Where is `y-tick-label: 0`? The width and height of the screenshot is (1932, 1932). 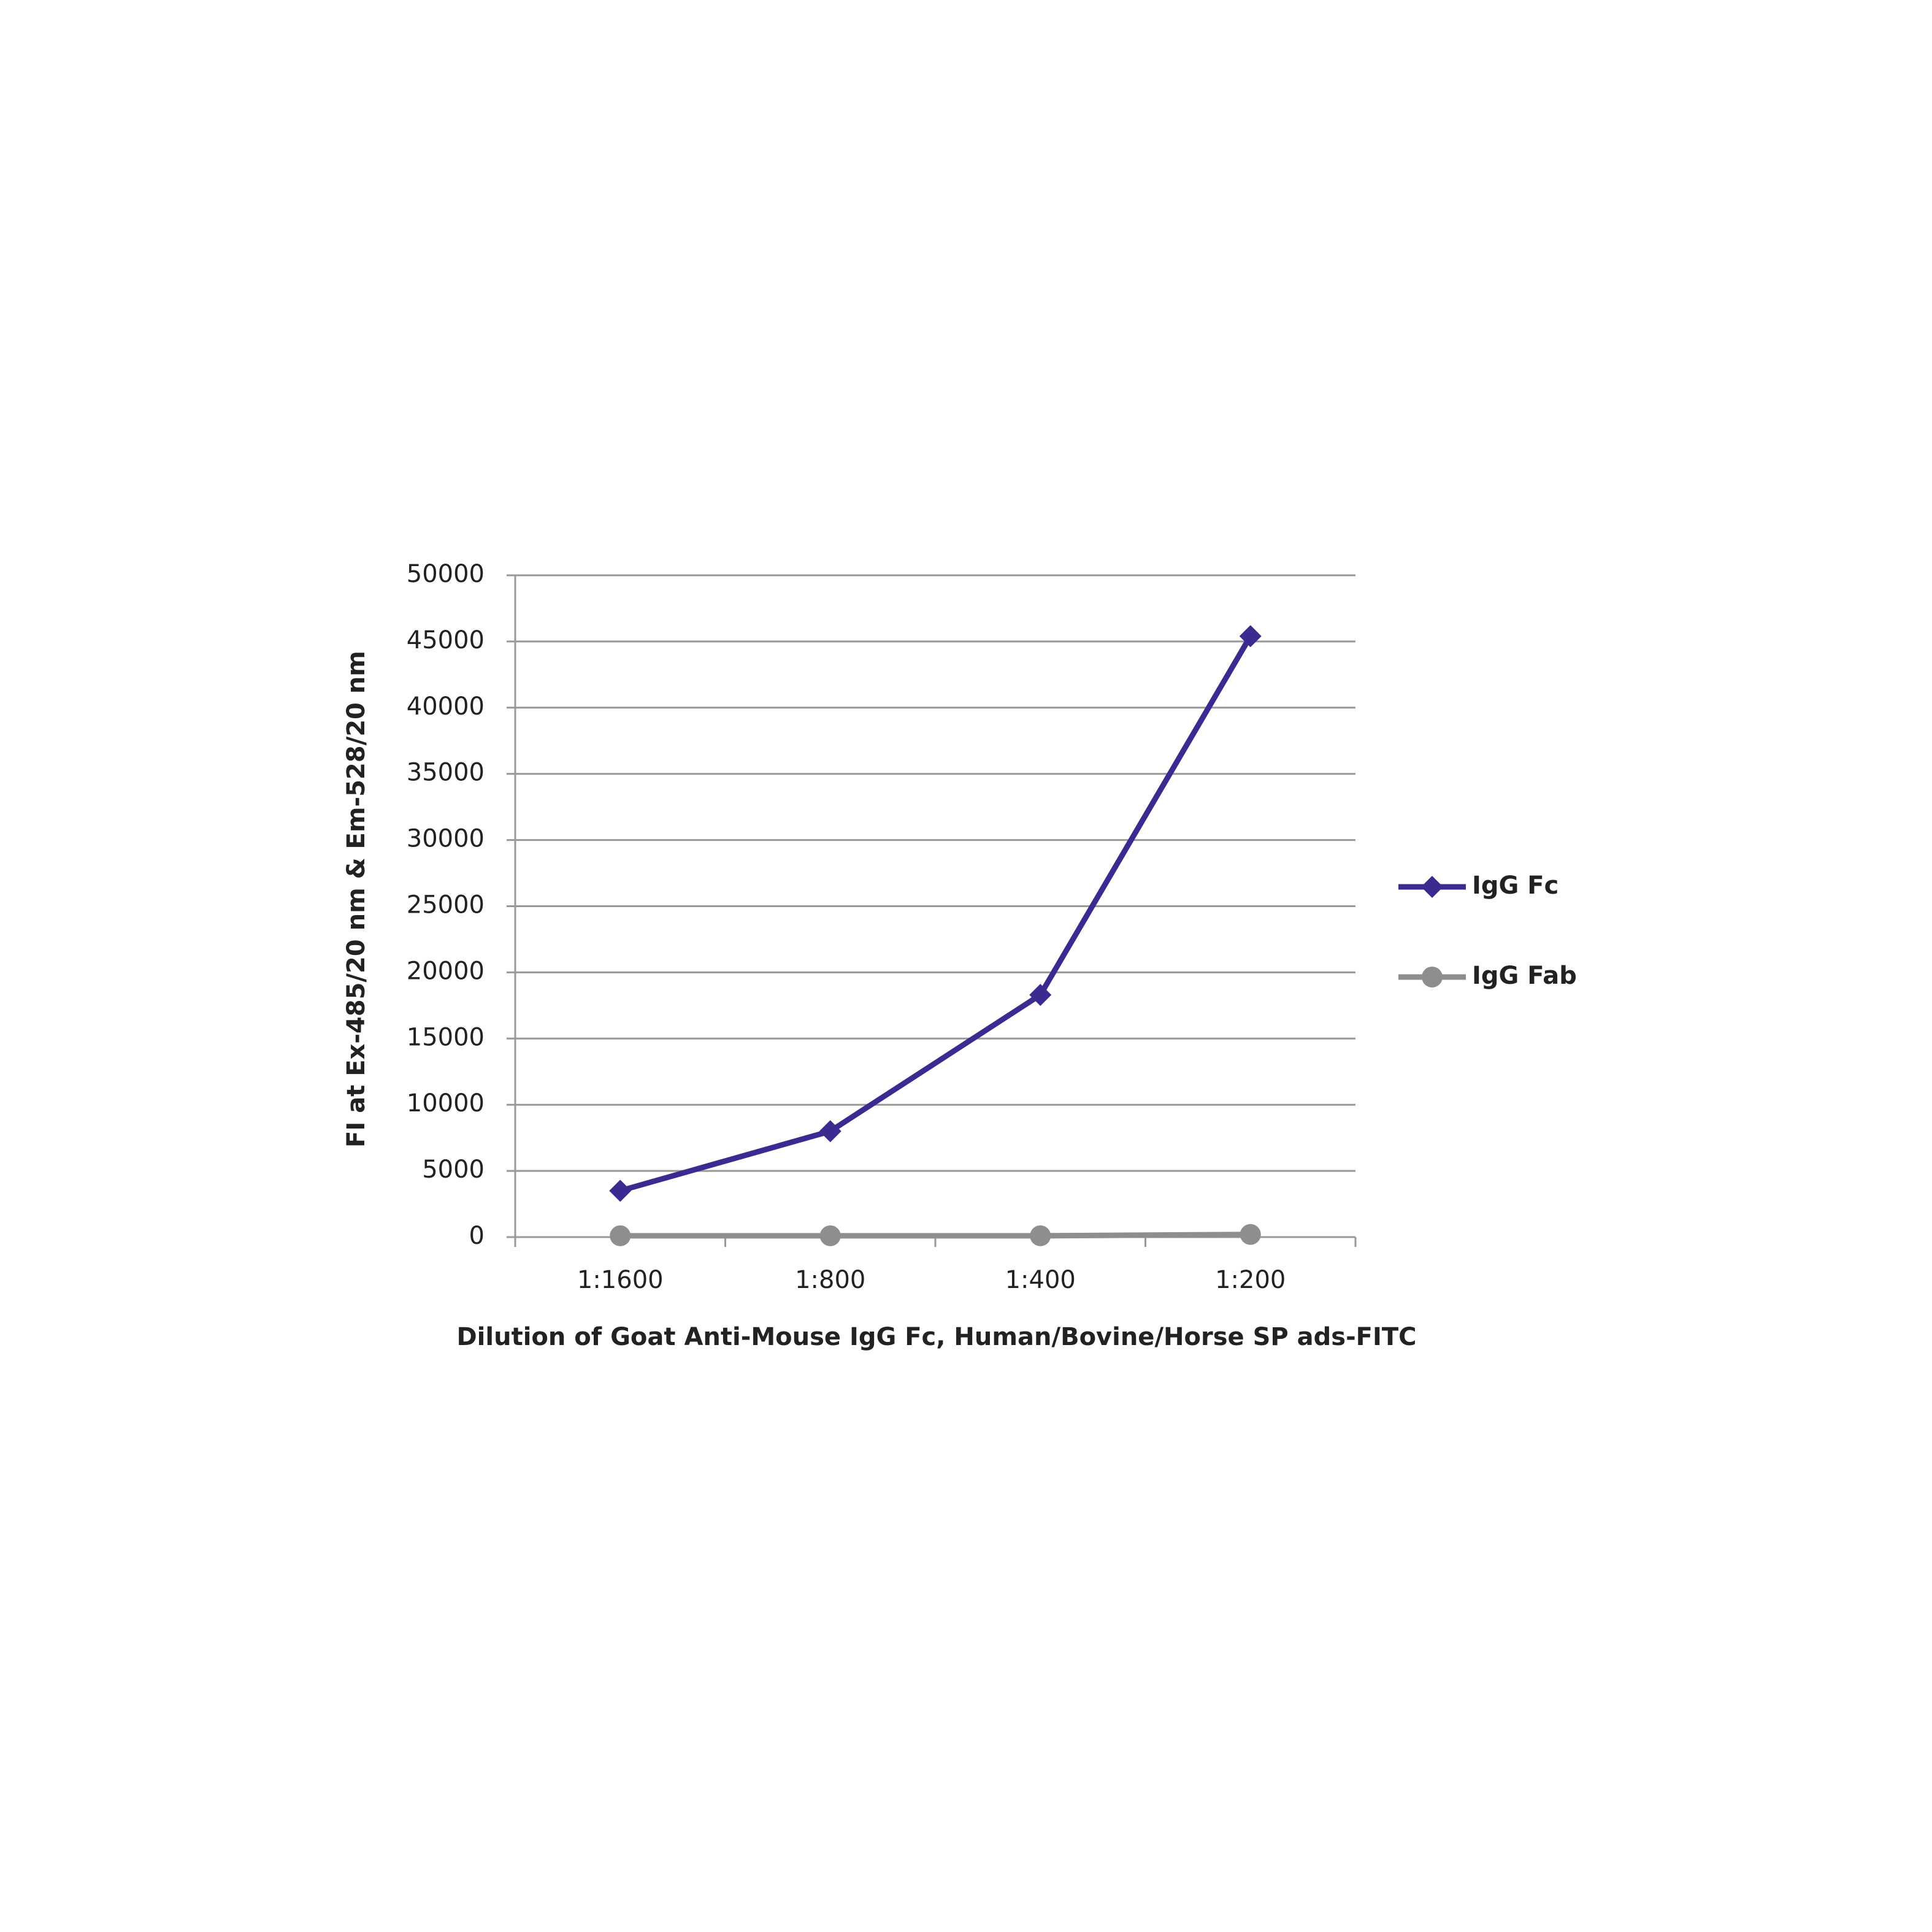 y-tick-label: 0 is located at coordinates (477, 1236).